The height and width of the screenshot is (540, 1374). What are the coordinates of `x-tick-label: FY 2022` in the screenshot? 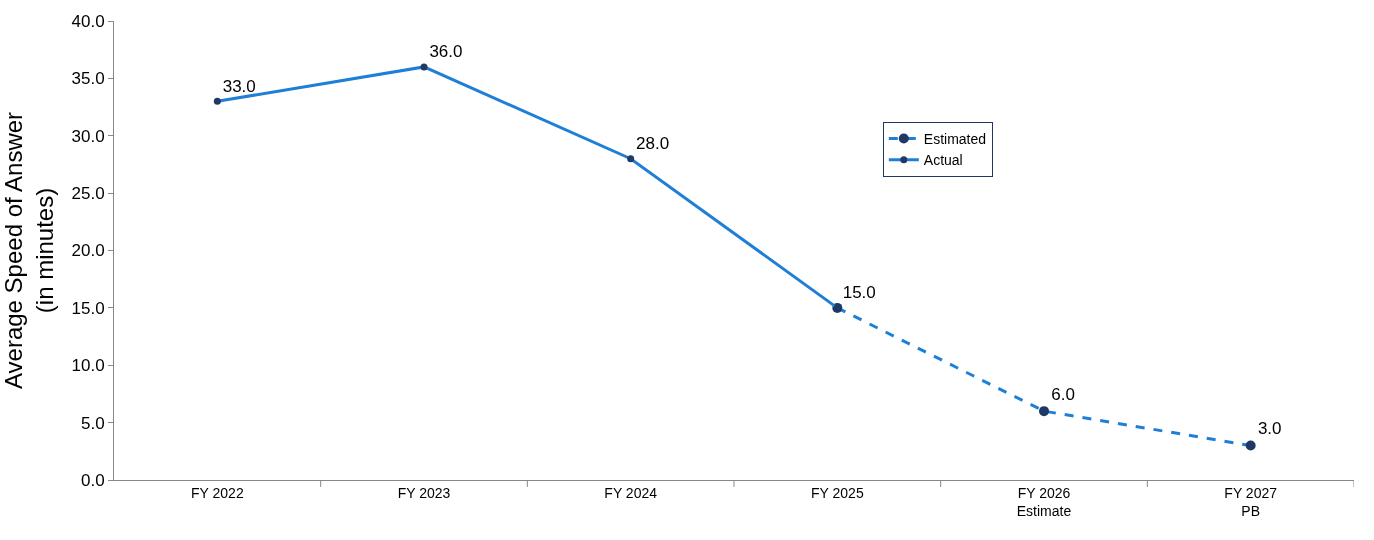 It's located at (217, 492).